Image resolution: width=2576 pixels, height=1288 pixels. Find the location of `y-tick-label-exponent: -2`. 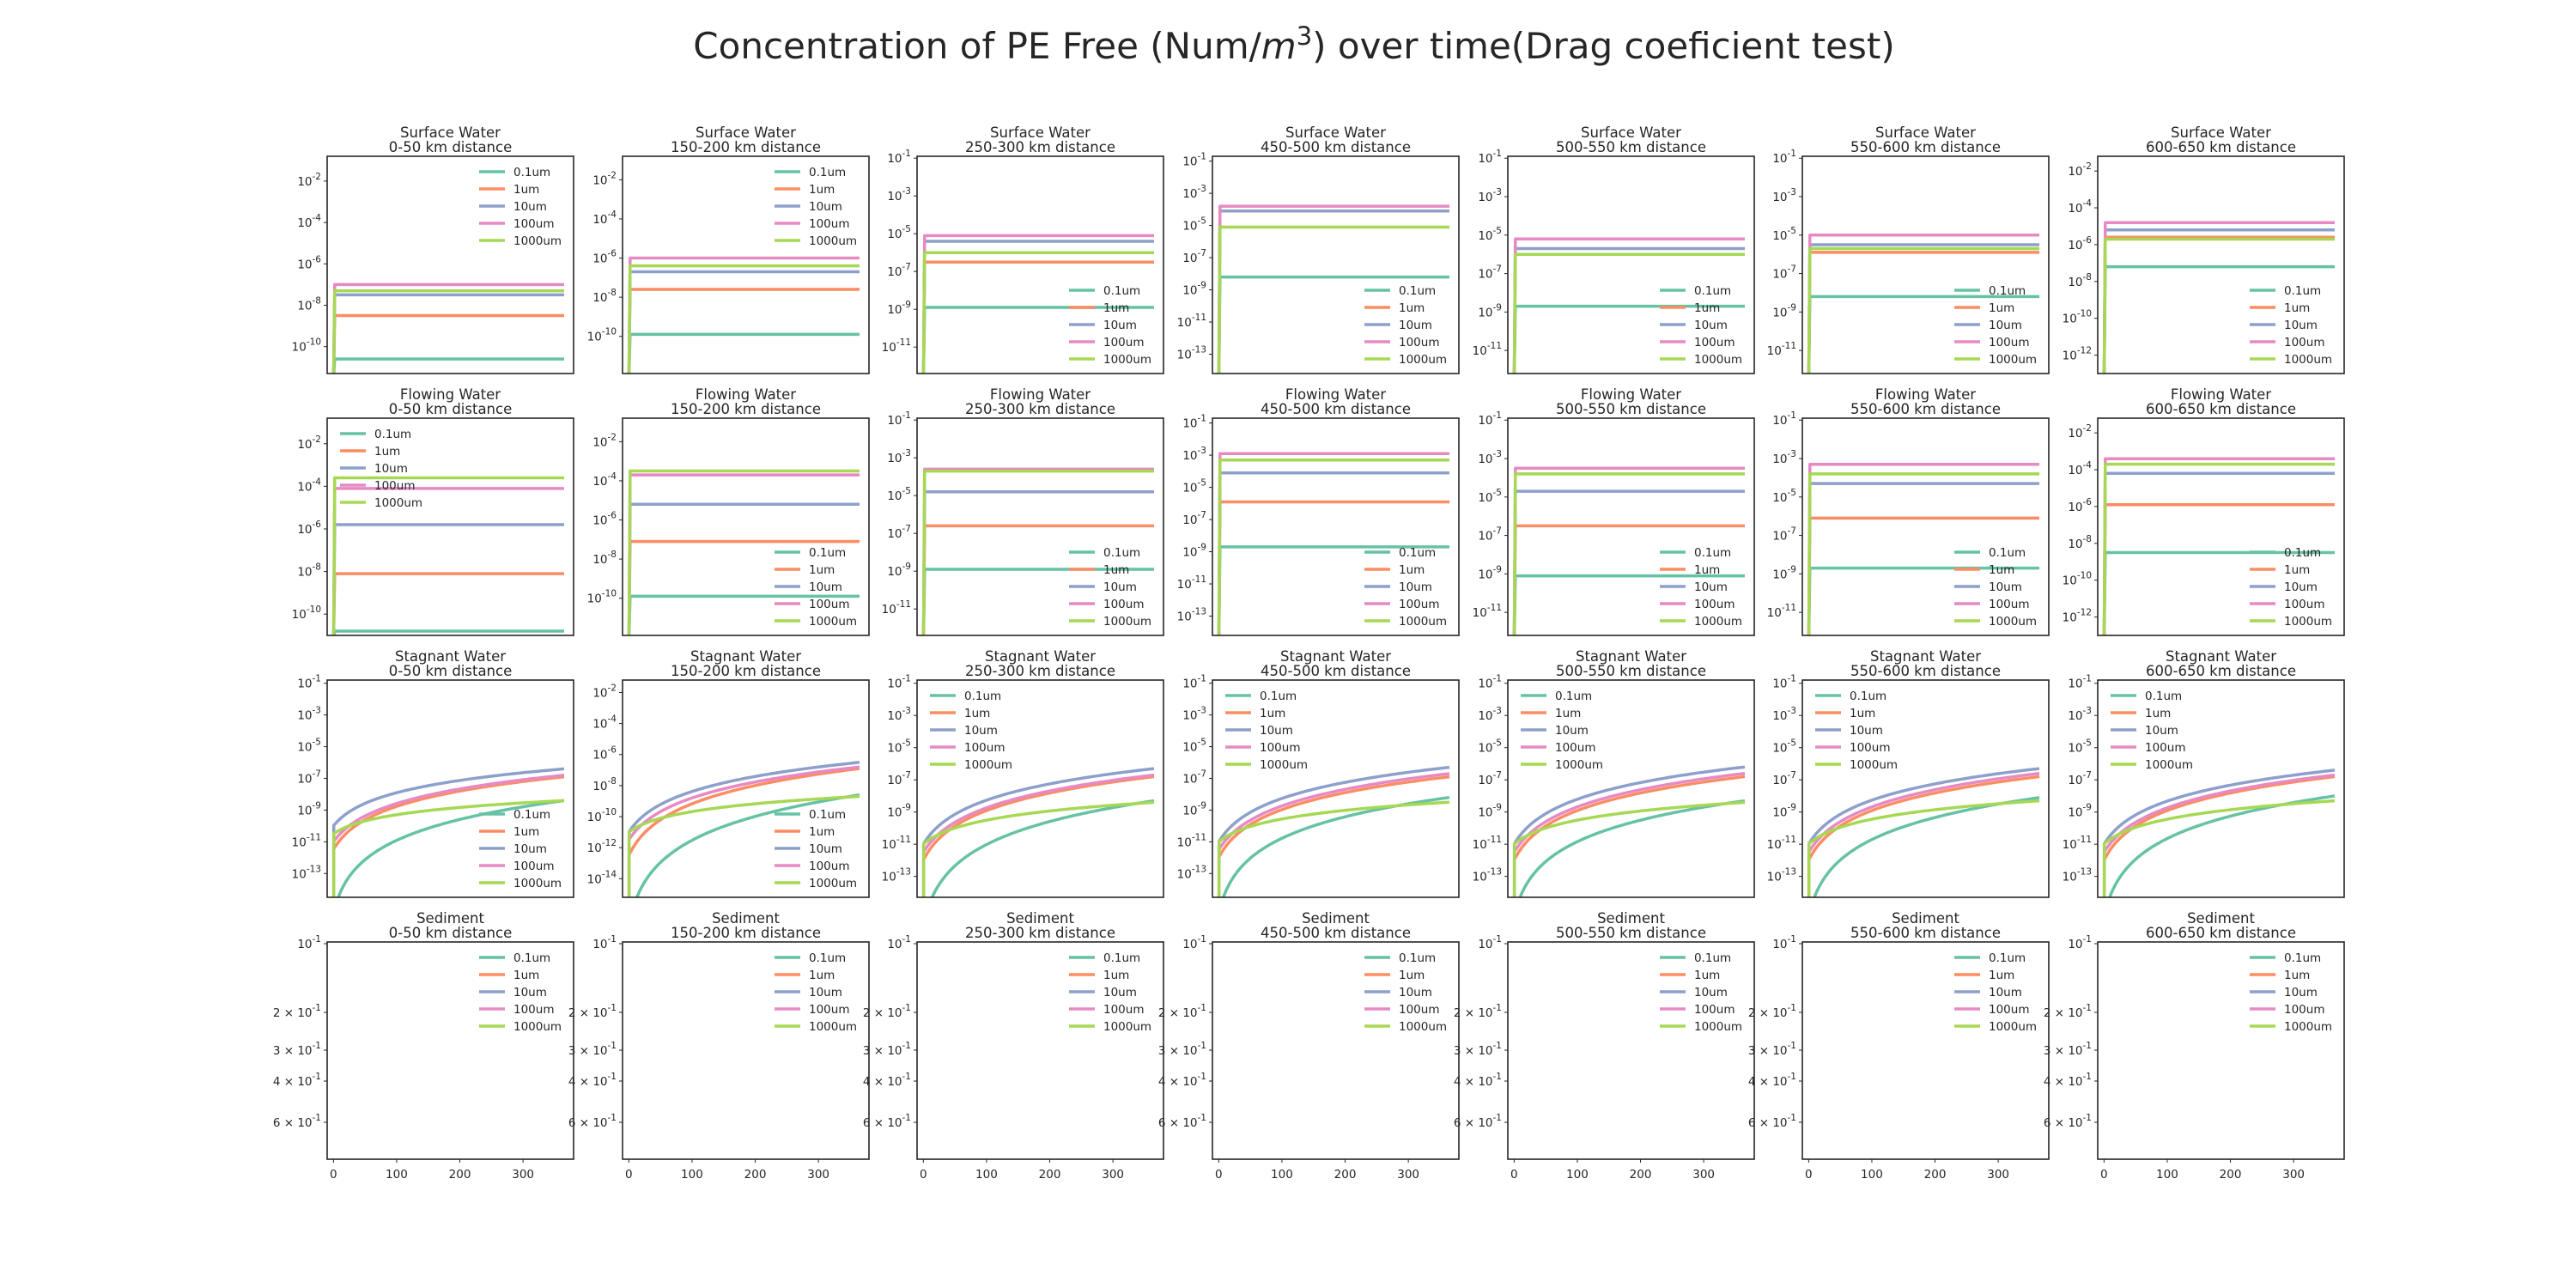

y-tick-label-exponent: -2 is located at coordinates (317, 440).